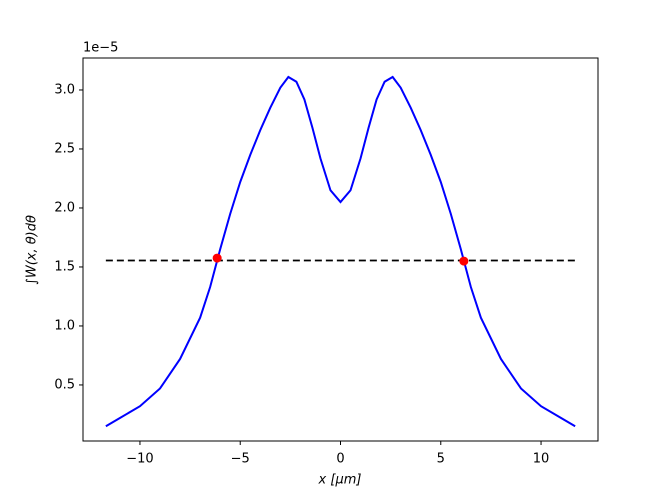  What do you see at coordinates (64, 89) in the screenshot?
I see `y-tick-label: 3.0` at bounding box center [64, 89].